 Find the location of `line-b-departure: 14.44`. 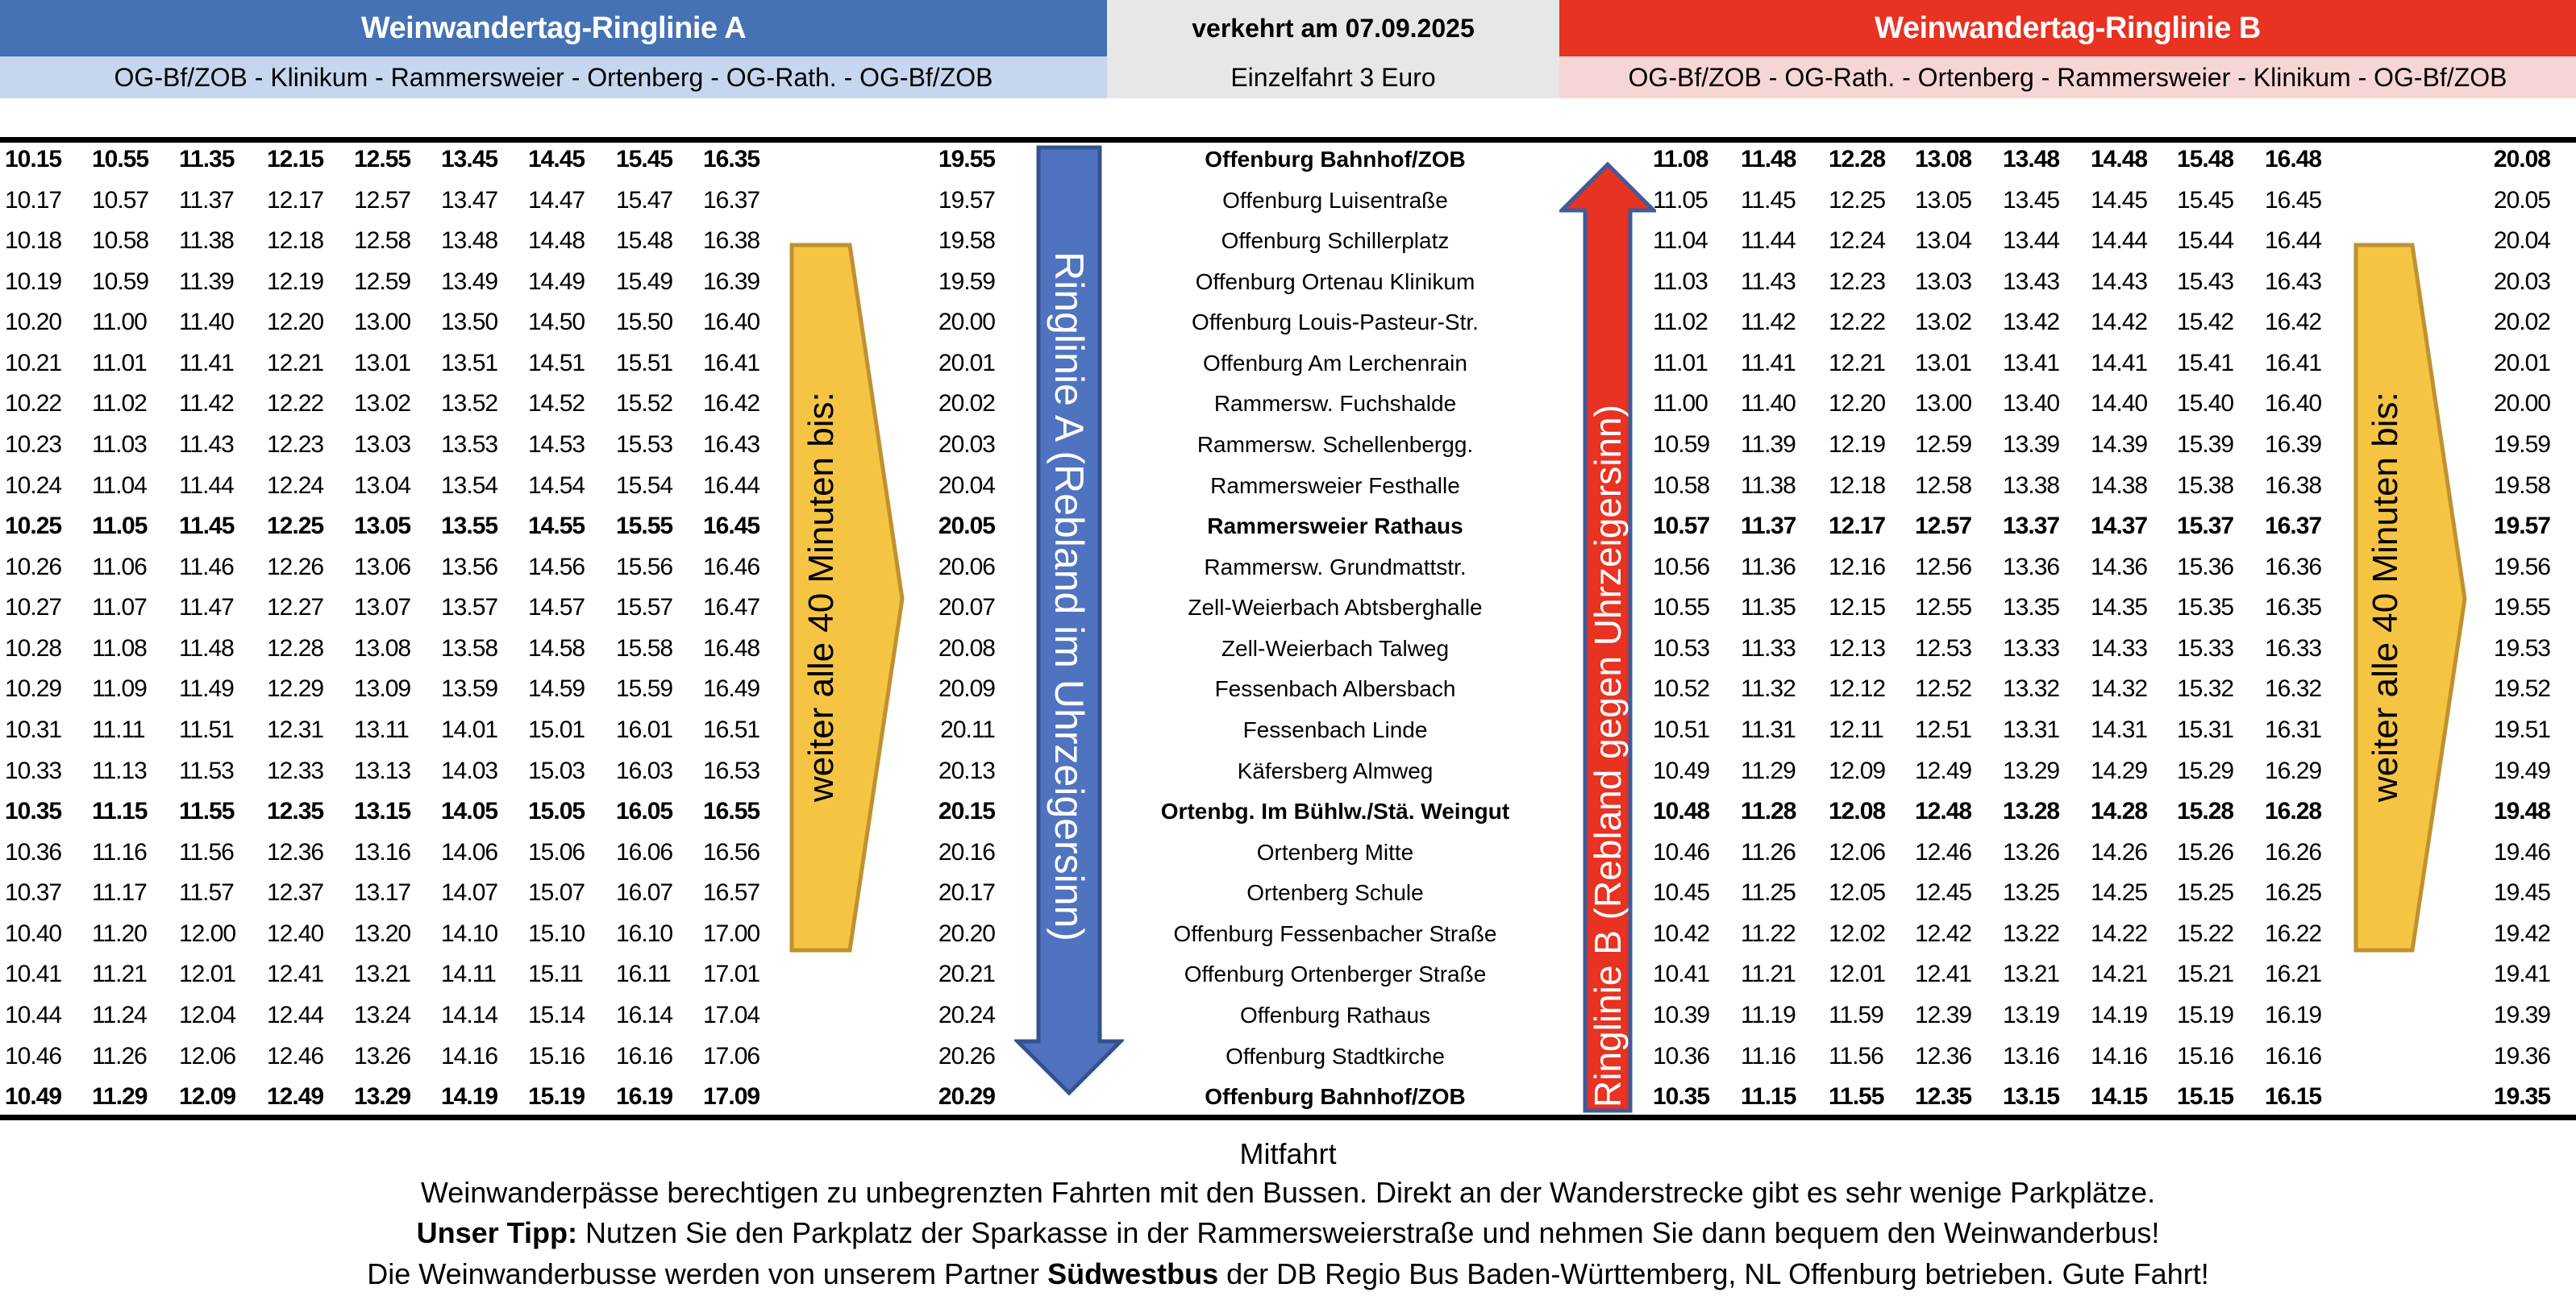

line-b-departure: 14.44 is located at coordinates (2119, 241).